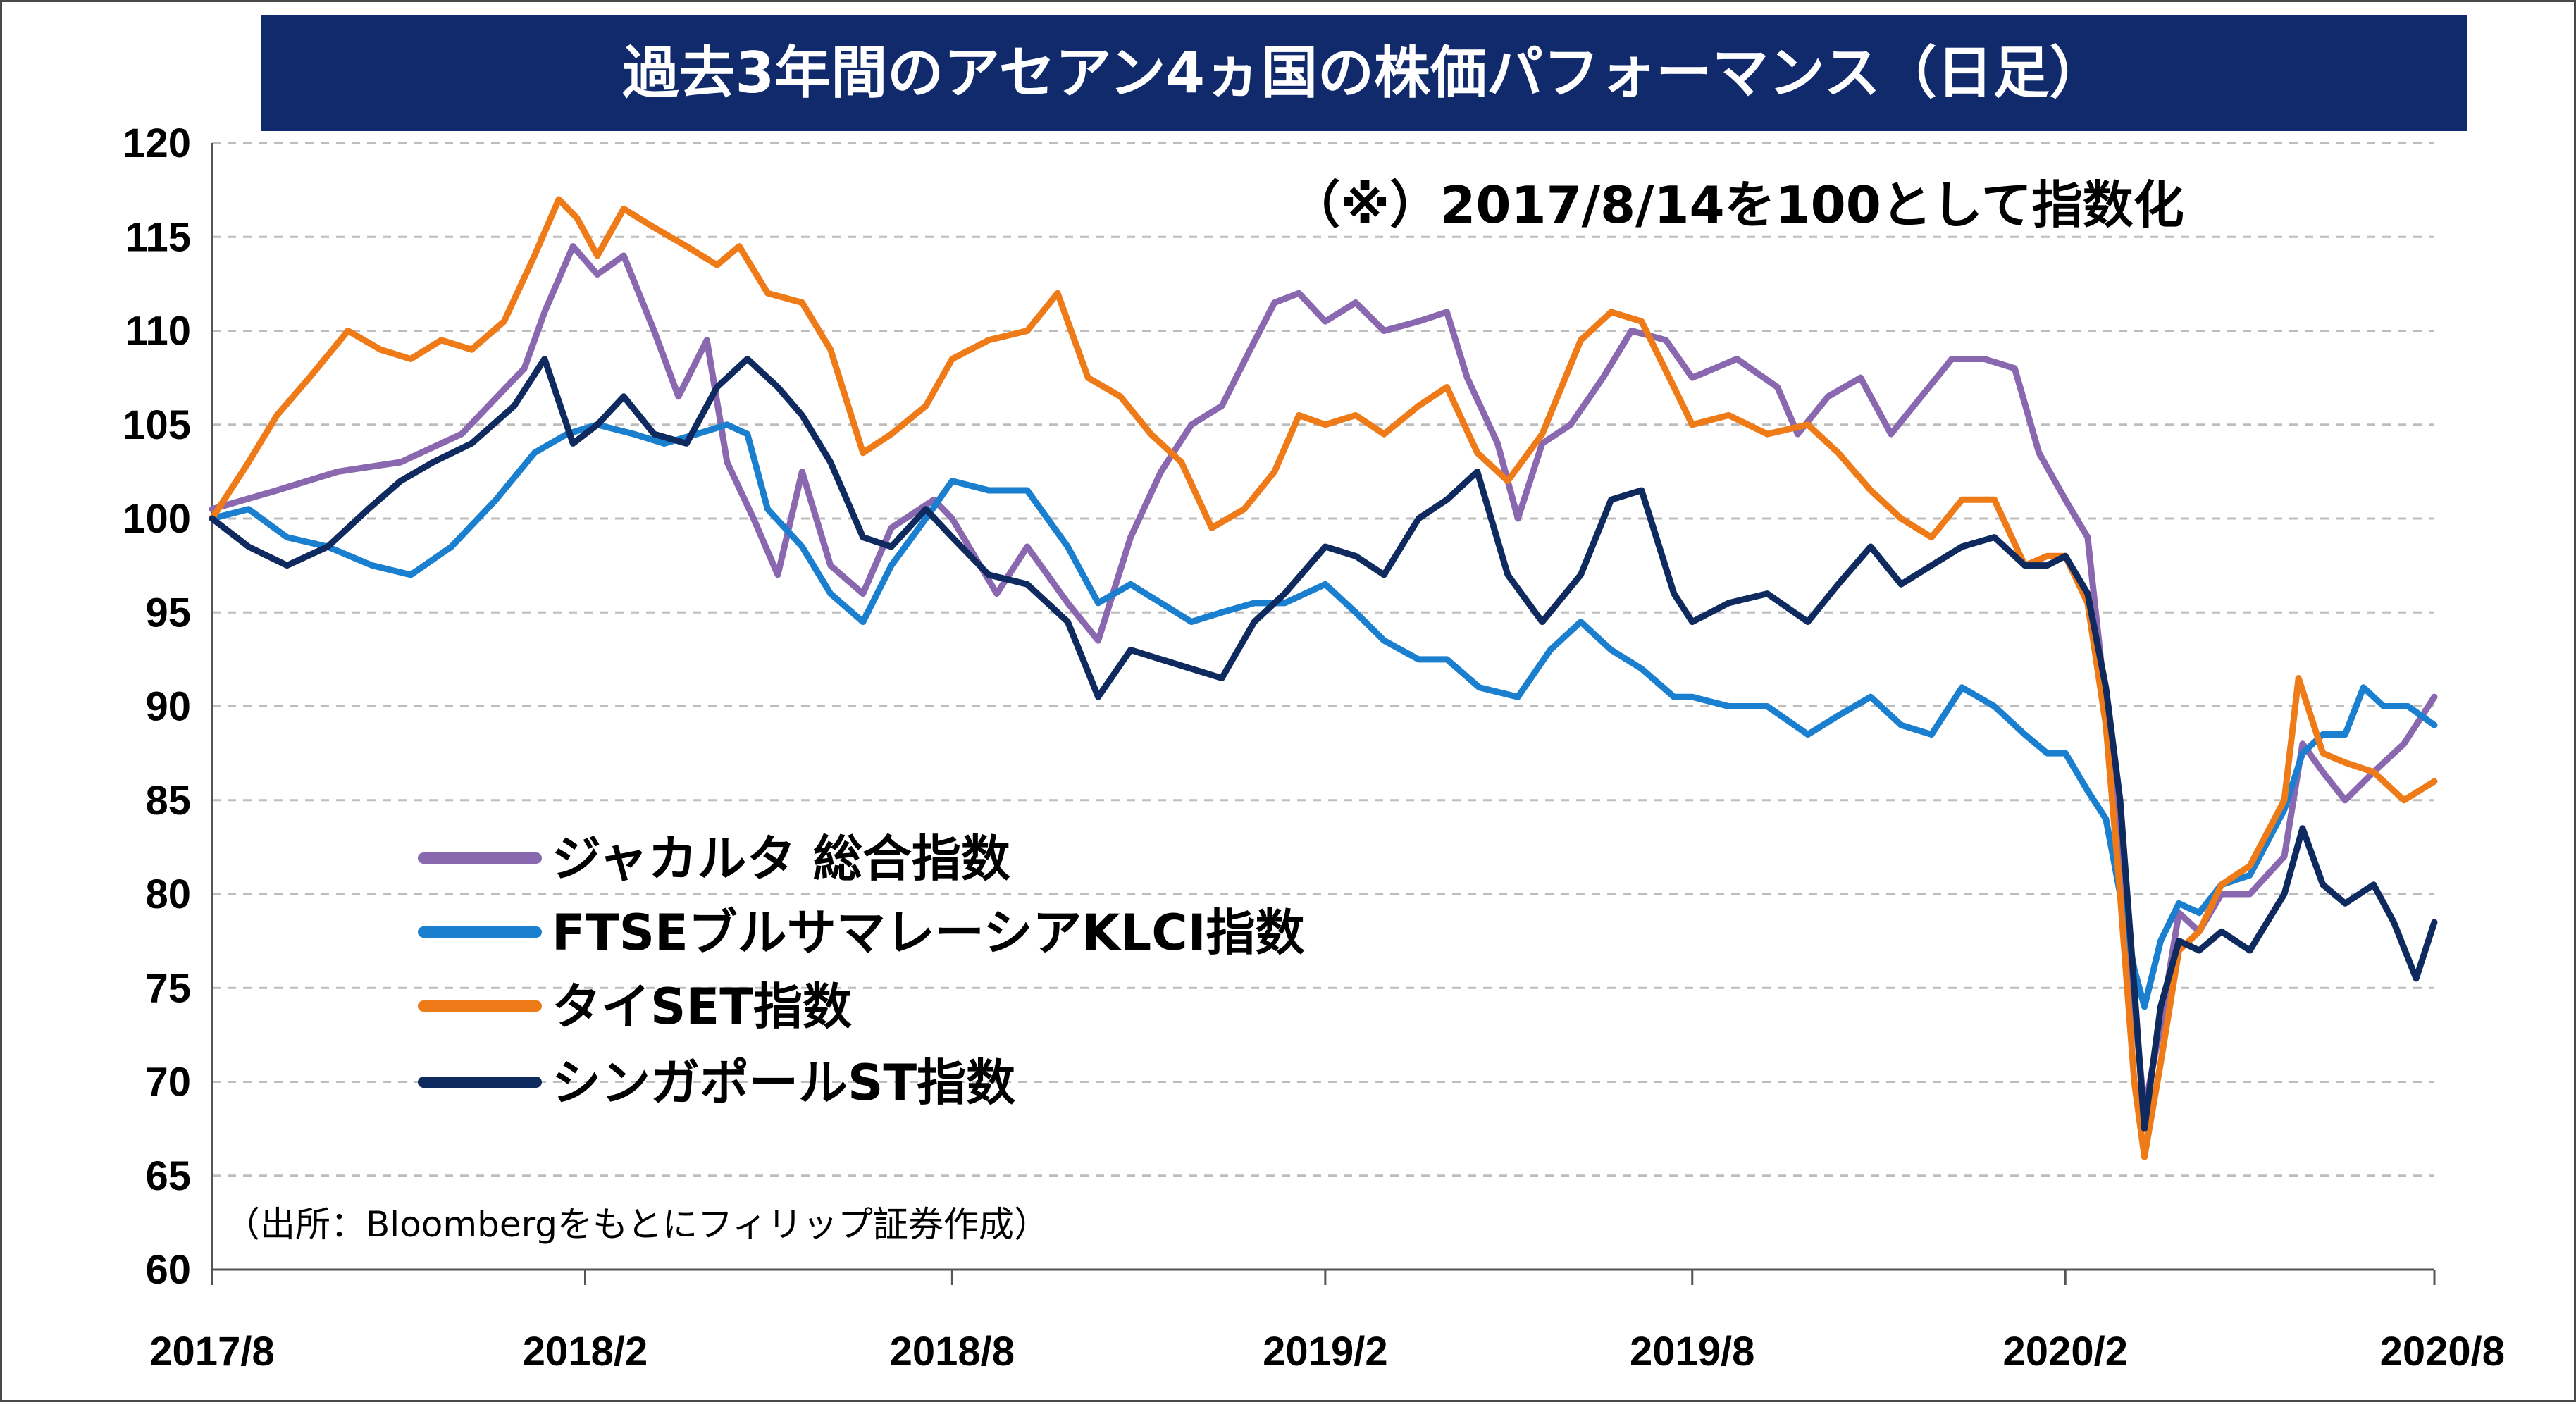 The image size is (2576, 1402). Describe the element at coordinates (781, 859) in the screenshot. I see `legend-label-1: ジャカルタ 総合指数` at that location.